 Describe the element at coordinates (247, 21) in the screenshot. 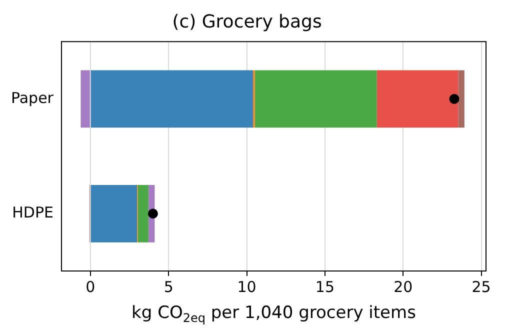

I see `chart-title: (c) Grocery bags` at that location.